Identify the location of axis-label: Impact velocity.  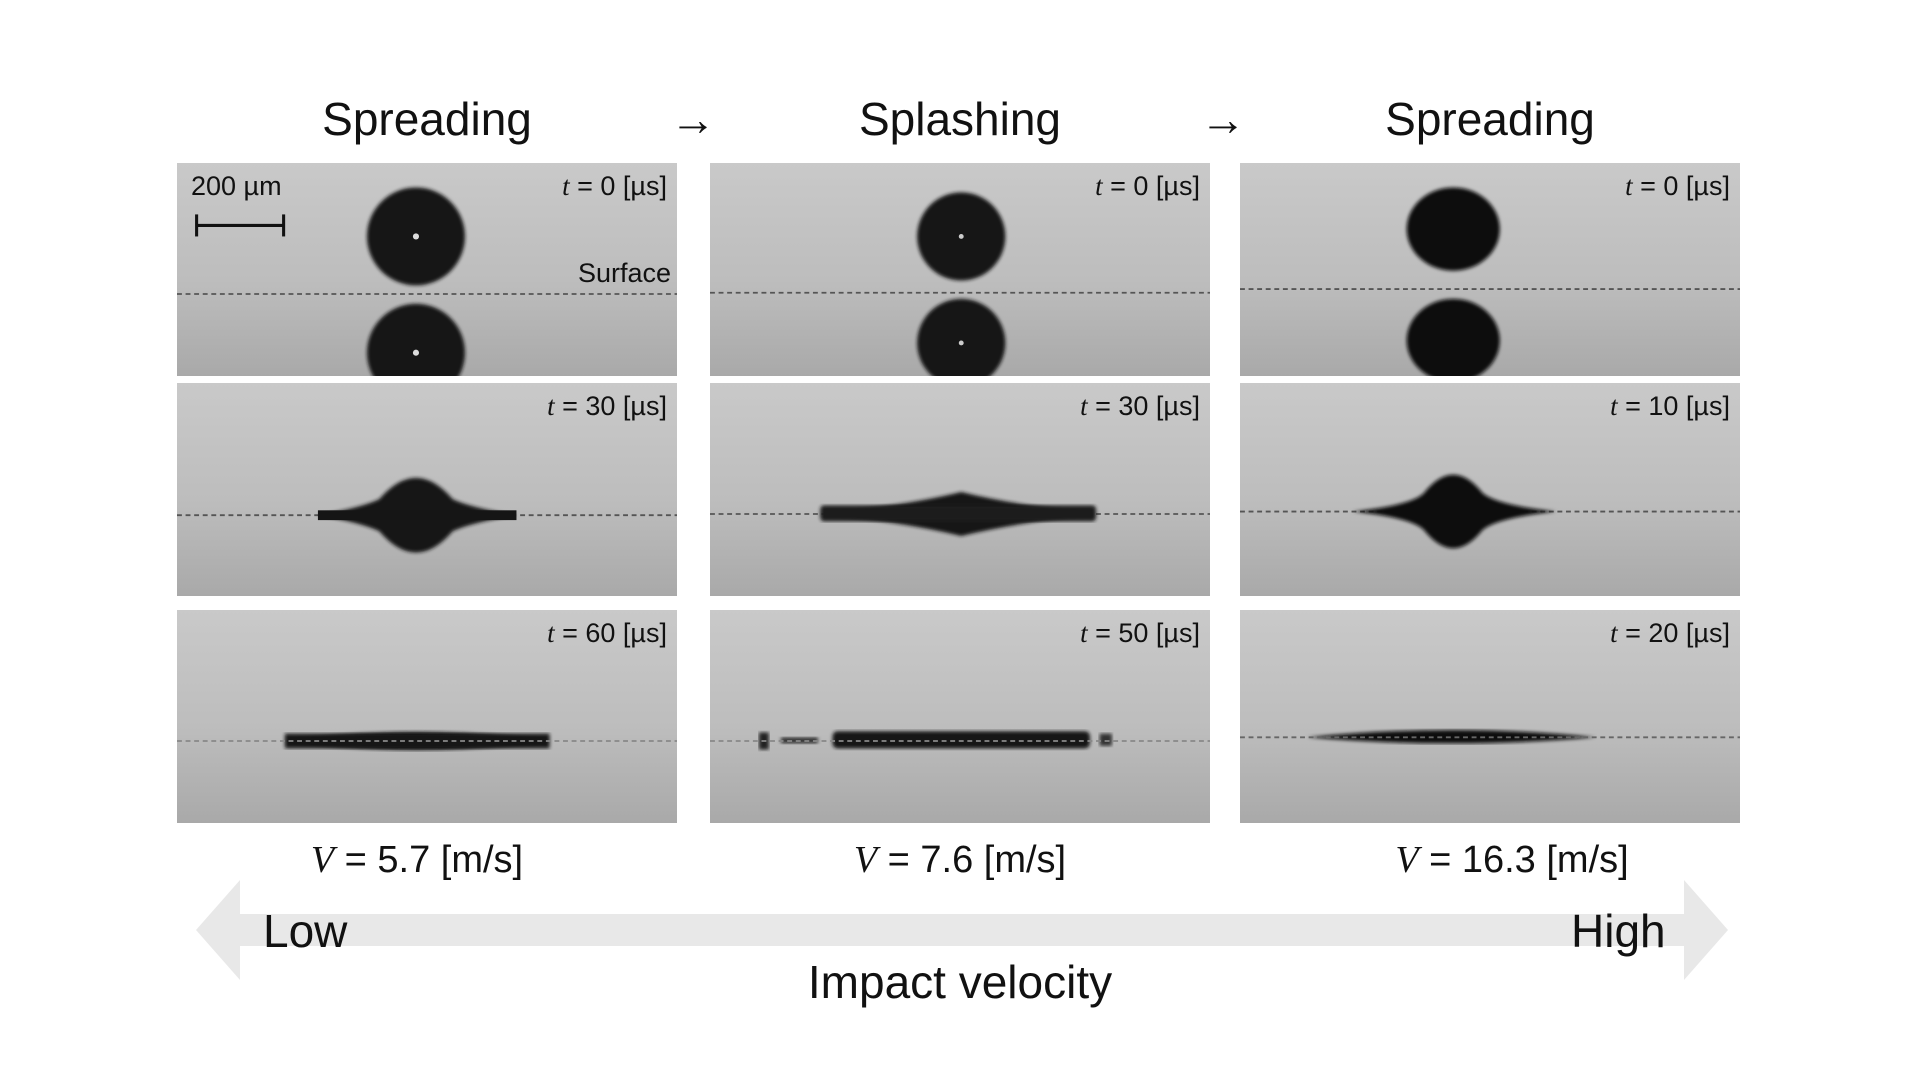
(960, 982).